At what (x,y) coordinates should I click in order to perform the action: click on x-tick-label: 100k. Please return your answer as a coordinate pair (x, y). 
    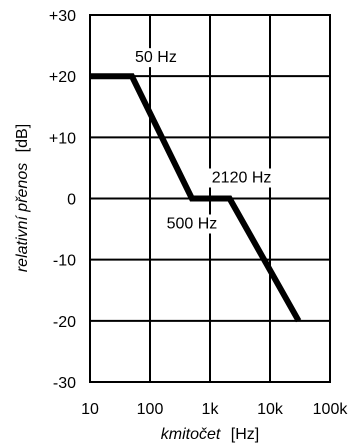
    Looking at the image, I should click on (331, 409).